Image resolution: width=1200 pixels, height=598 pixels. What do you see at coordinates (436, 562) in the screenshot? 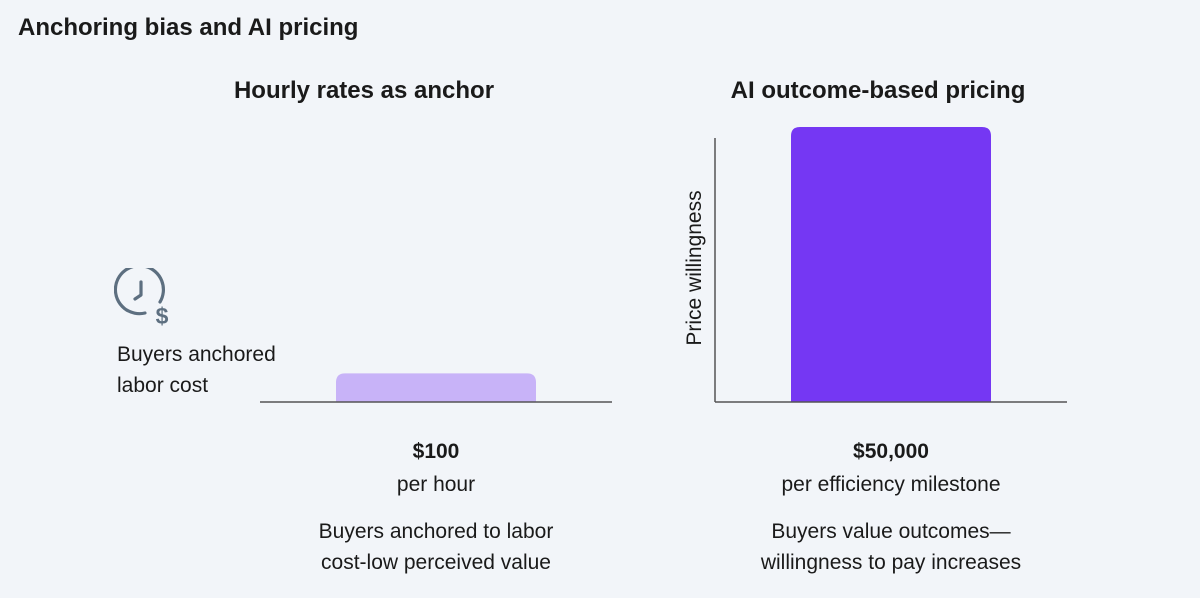
I see `left-description-line-2: cost-low perceived value` at bounding box center [436, 562].